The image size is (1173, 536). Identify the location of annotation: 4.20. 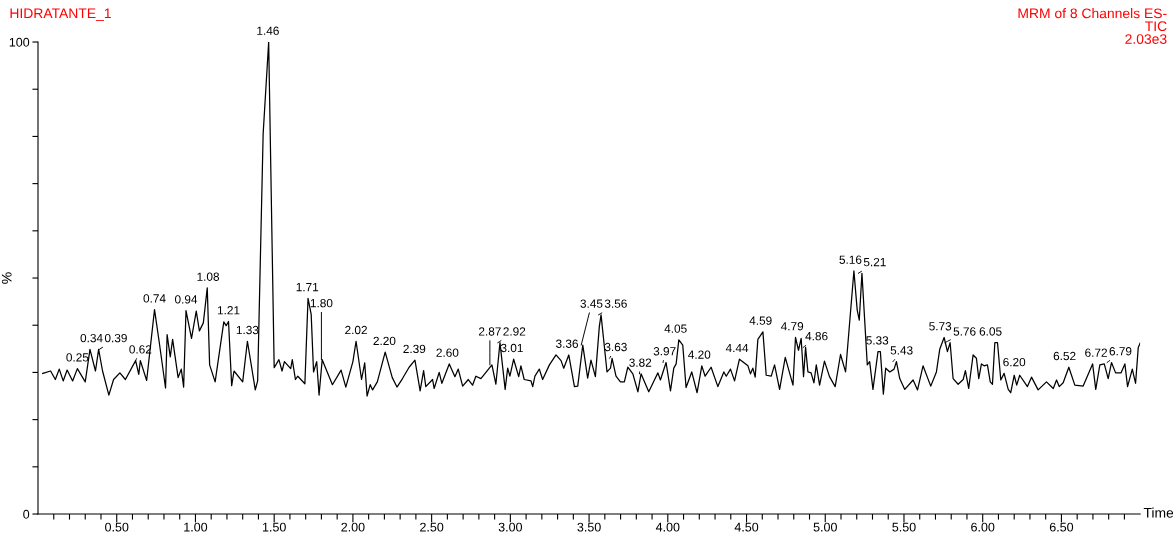
(699, 354).